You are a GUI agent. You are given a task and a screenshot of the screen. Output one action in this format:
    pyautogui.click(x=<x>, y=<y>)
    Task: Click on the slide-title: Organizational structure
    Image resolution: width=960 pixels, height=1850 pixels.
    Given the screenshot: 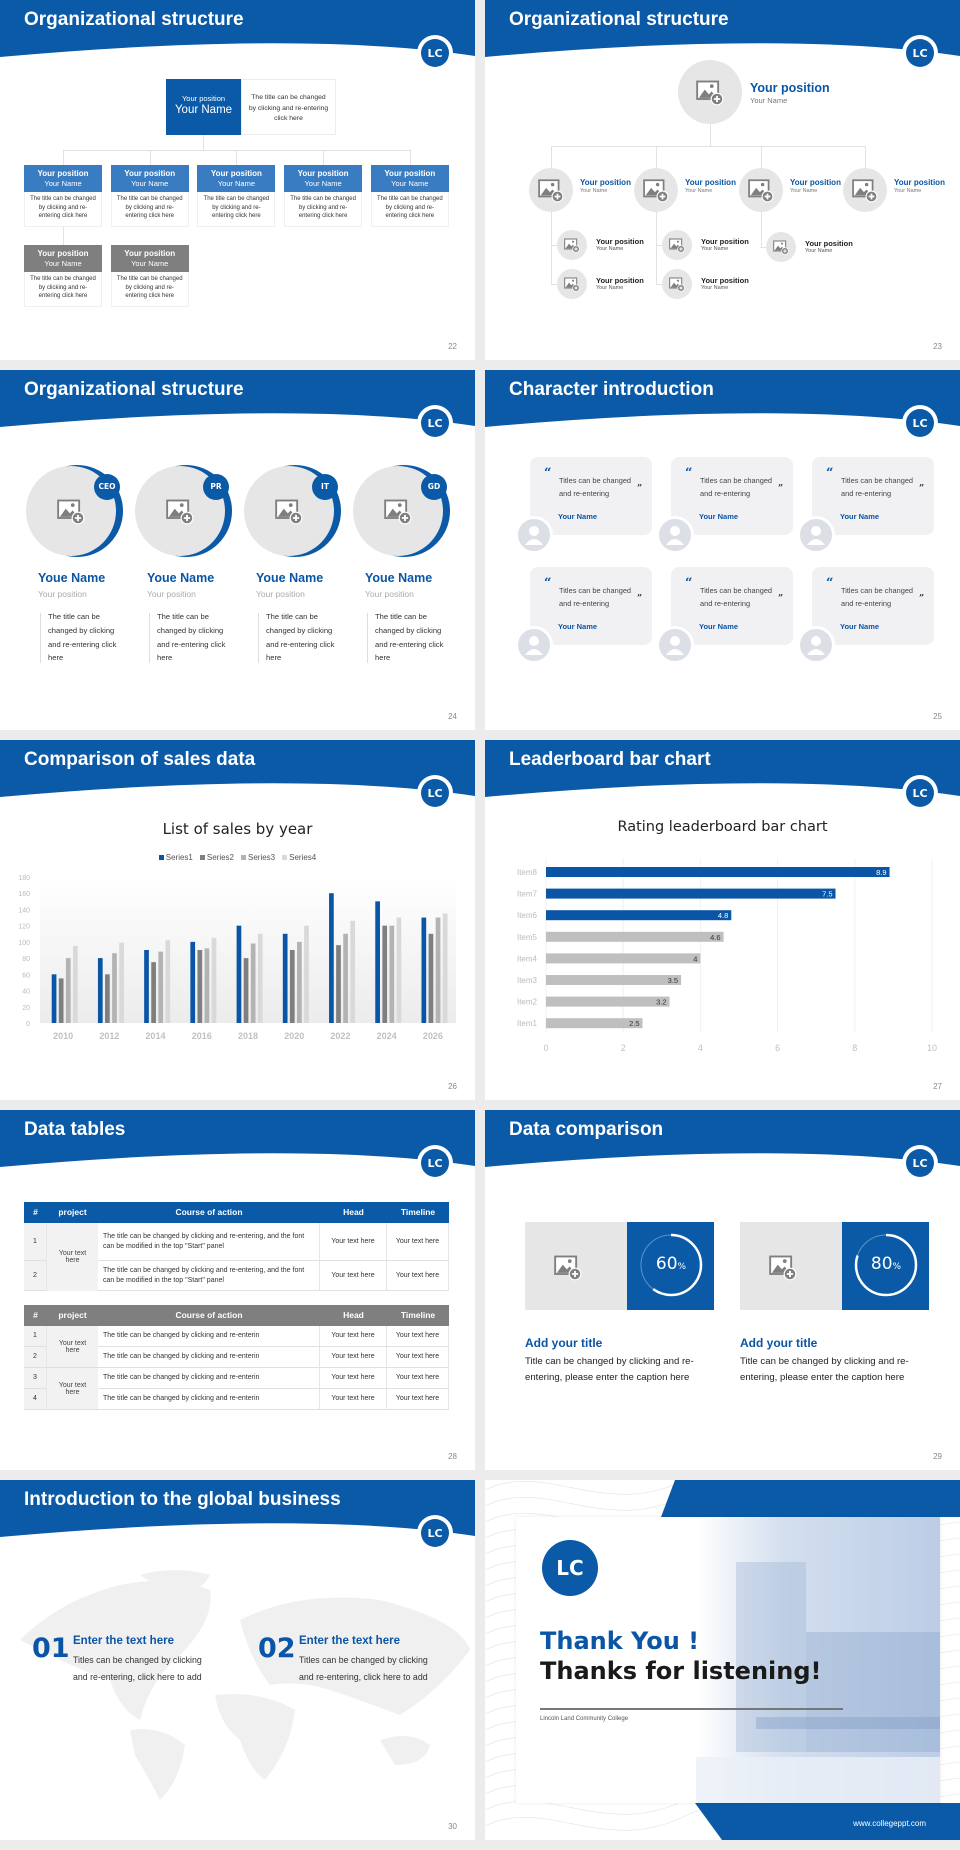 What is the action you would take?
    pyautogui.click(x=619, y=19)
    